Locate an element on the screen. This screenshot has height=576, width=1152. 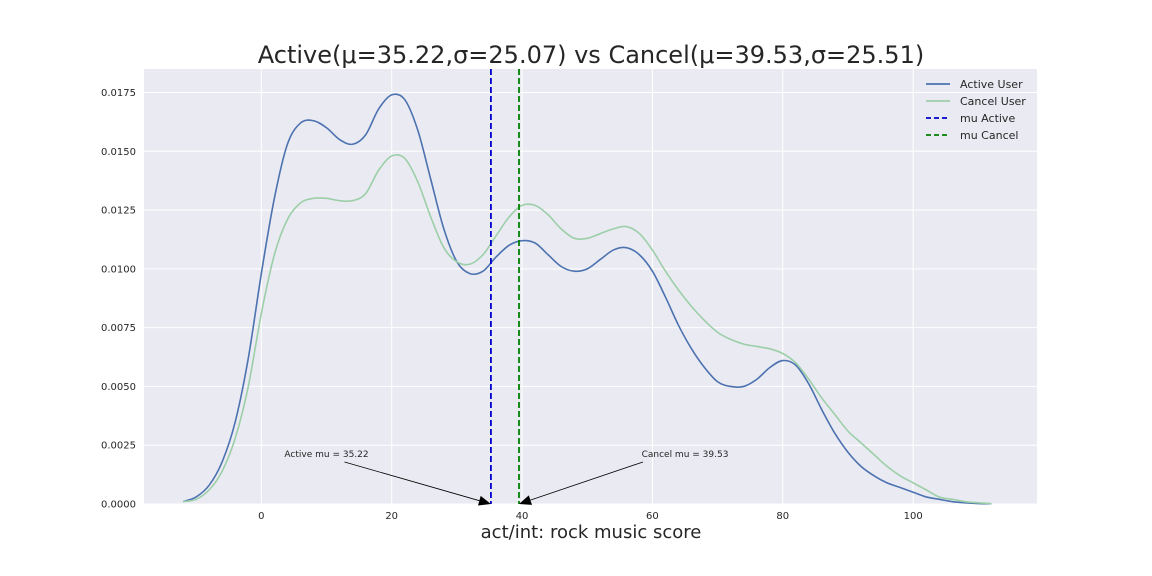
legend-label: Active User is located at coordinates (991, 84).